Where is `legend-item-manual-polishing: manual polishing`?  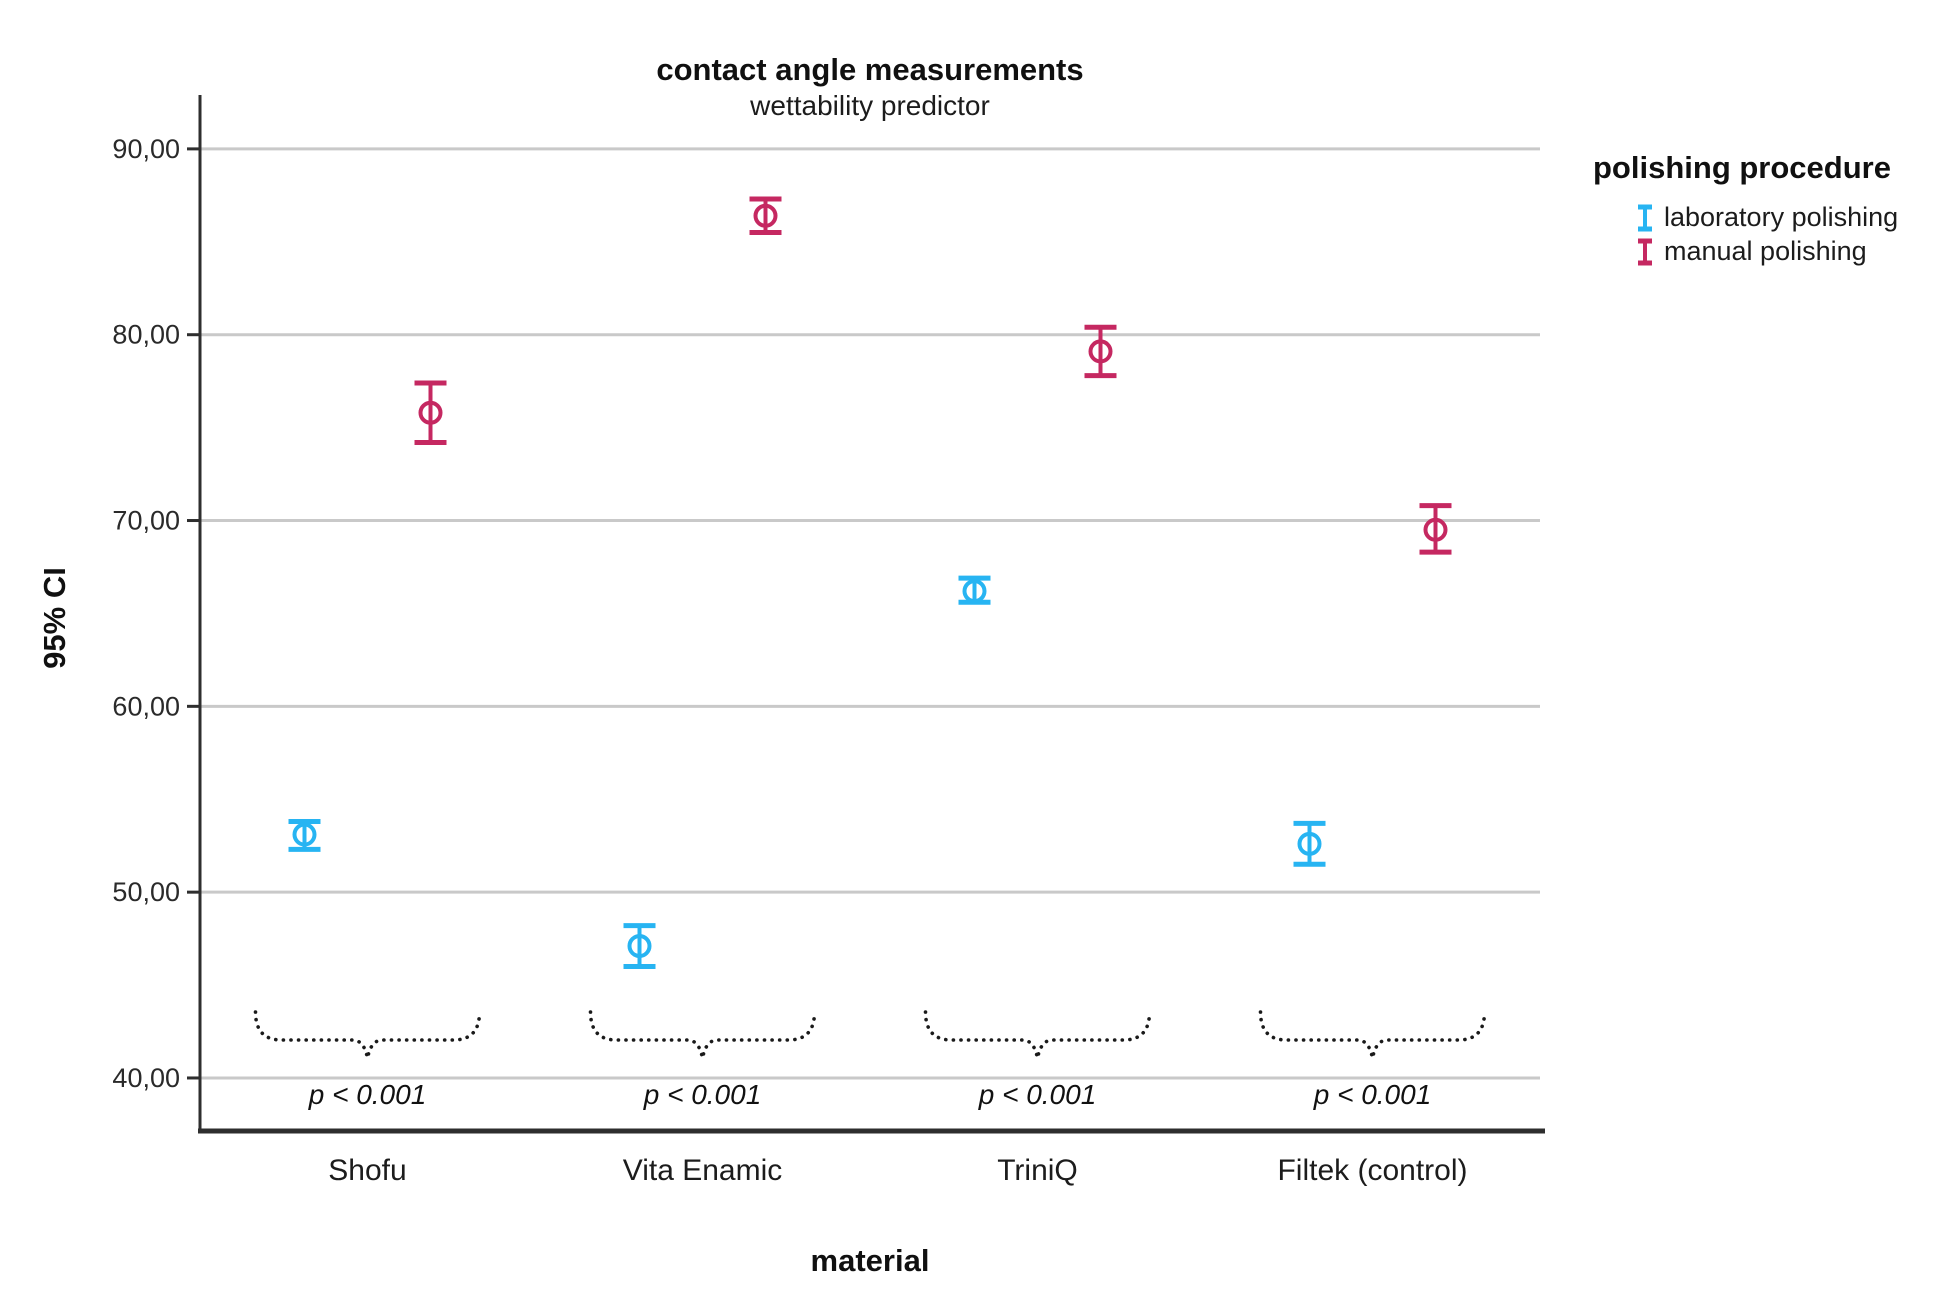 legend-item-manual-polishing: manual polishing is located at coordinates (1795, 251).